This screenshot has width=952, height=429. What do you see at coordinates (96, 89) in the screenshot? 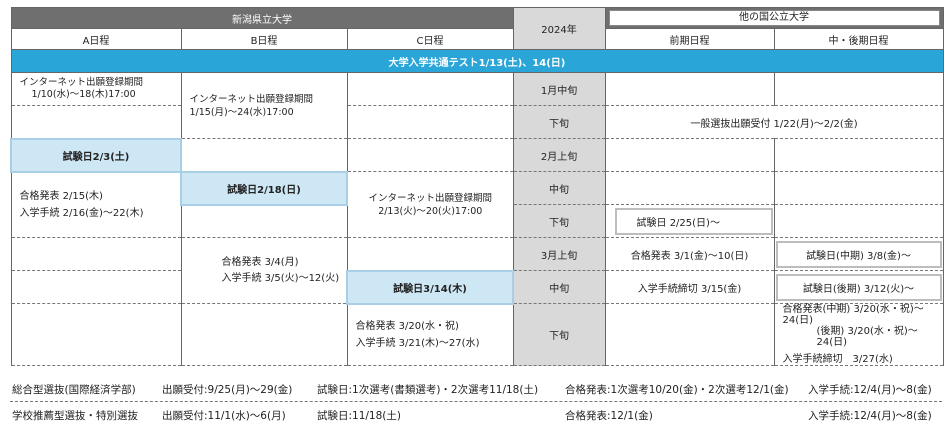
I see `a-registration: インターネット出願登録期間 1/10(水)〜18(木)17:00` at bounding box center [96, 89].